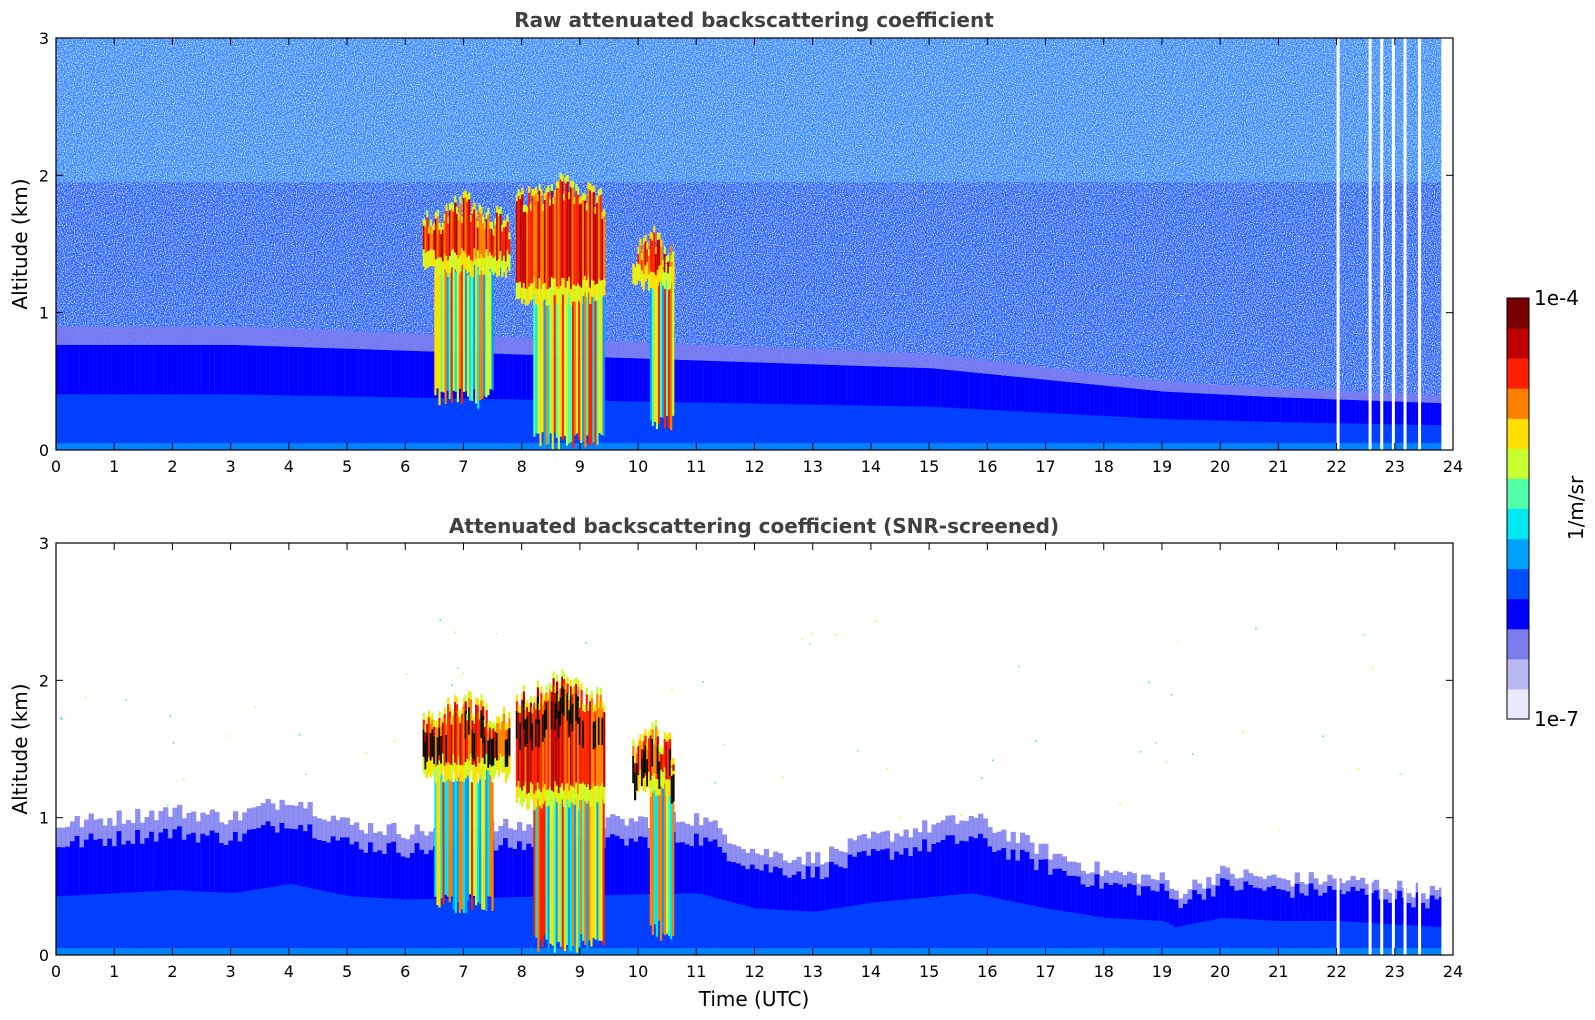 The height and width of the screenshot is (1020, 1595). What do you see at coordinates (1518, 524) in the screenshot?
I see `colorbar-step` at bounding box center [1518, 524].